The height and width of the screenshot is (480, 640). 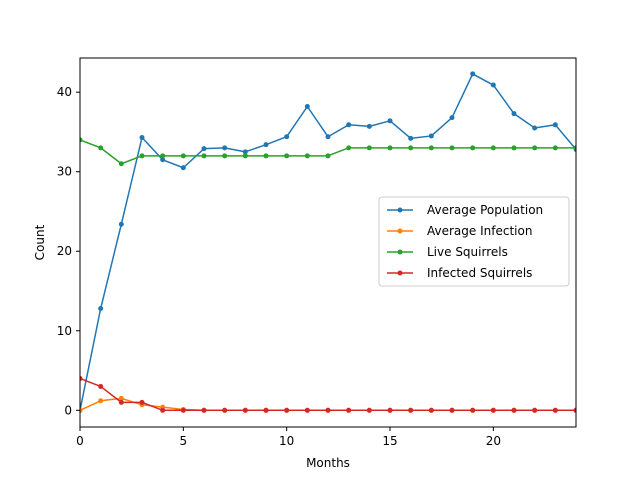 I want to click on legend-entry: Infected Squirrels, so click(x=459, y=273).